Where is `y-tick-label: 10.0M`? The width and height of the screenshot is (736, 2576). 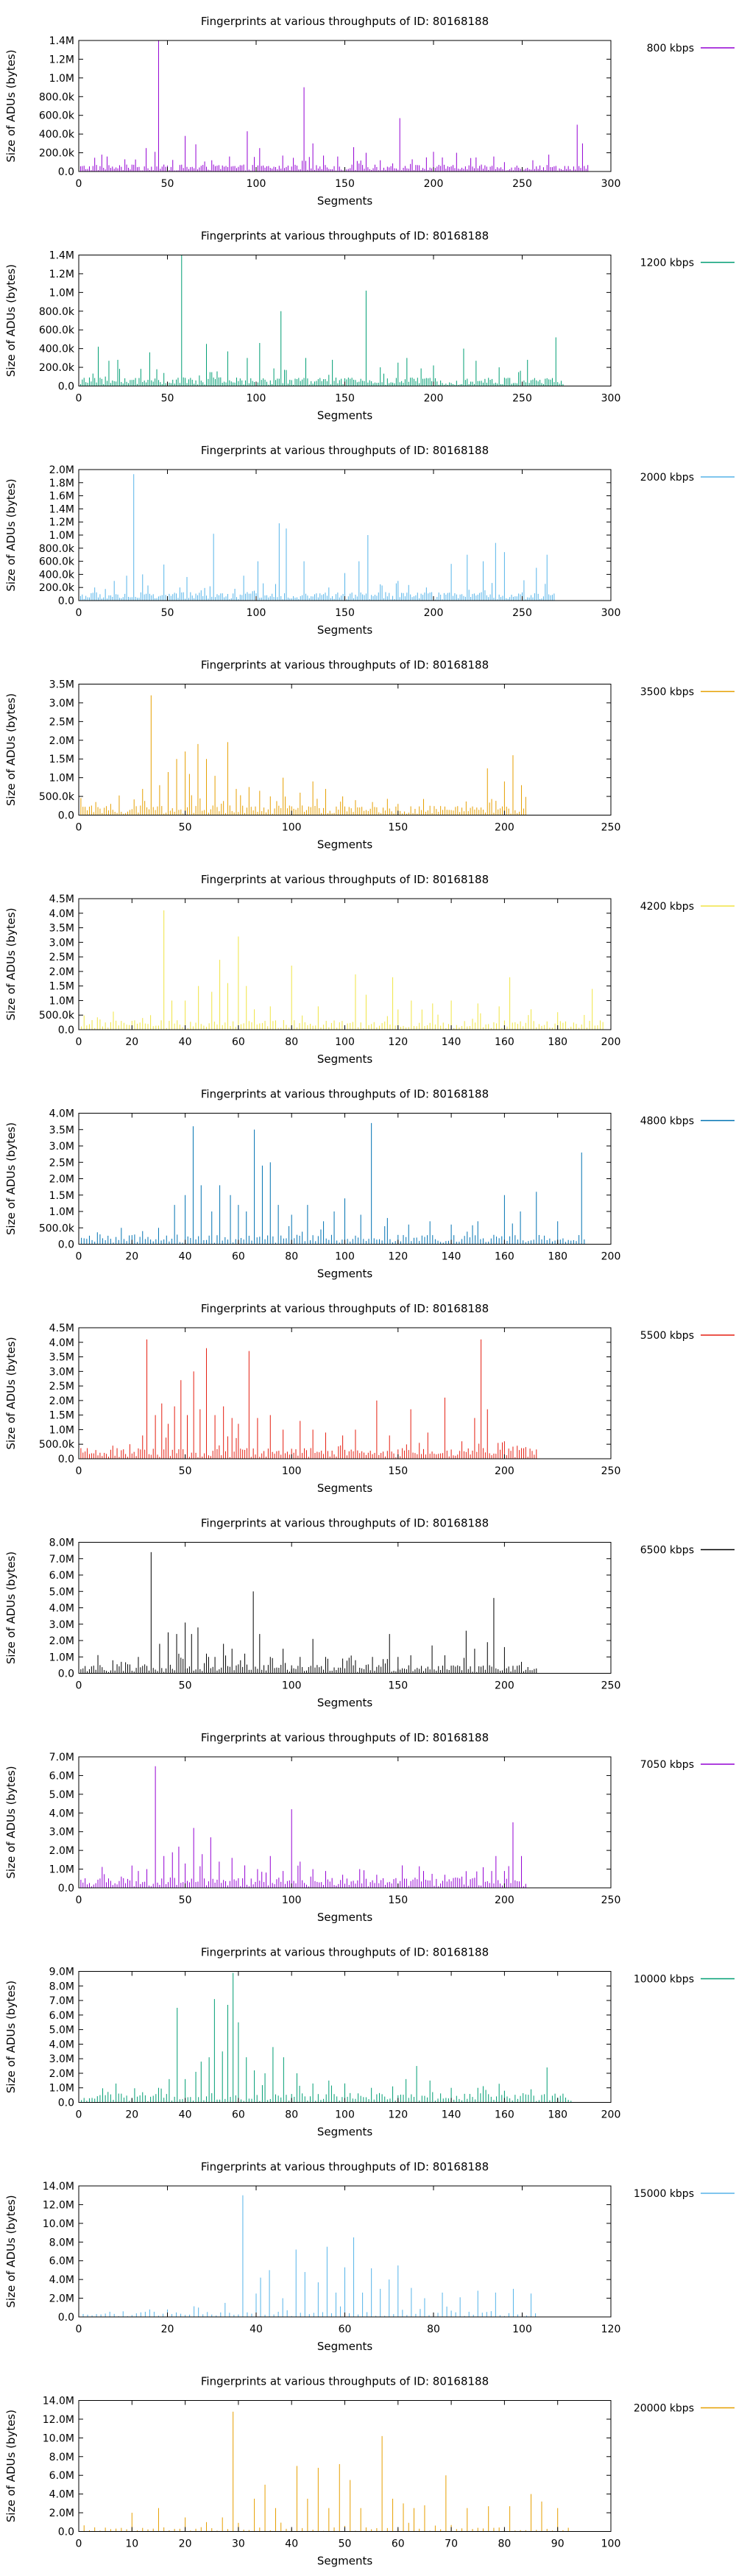
y-tick-label: 10.0M is located at coordinates (59, 2224).